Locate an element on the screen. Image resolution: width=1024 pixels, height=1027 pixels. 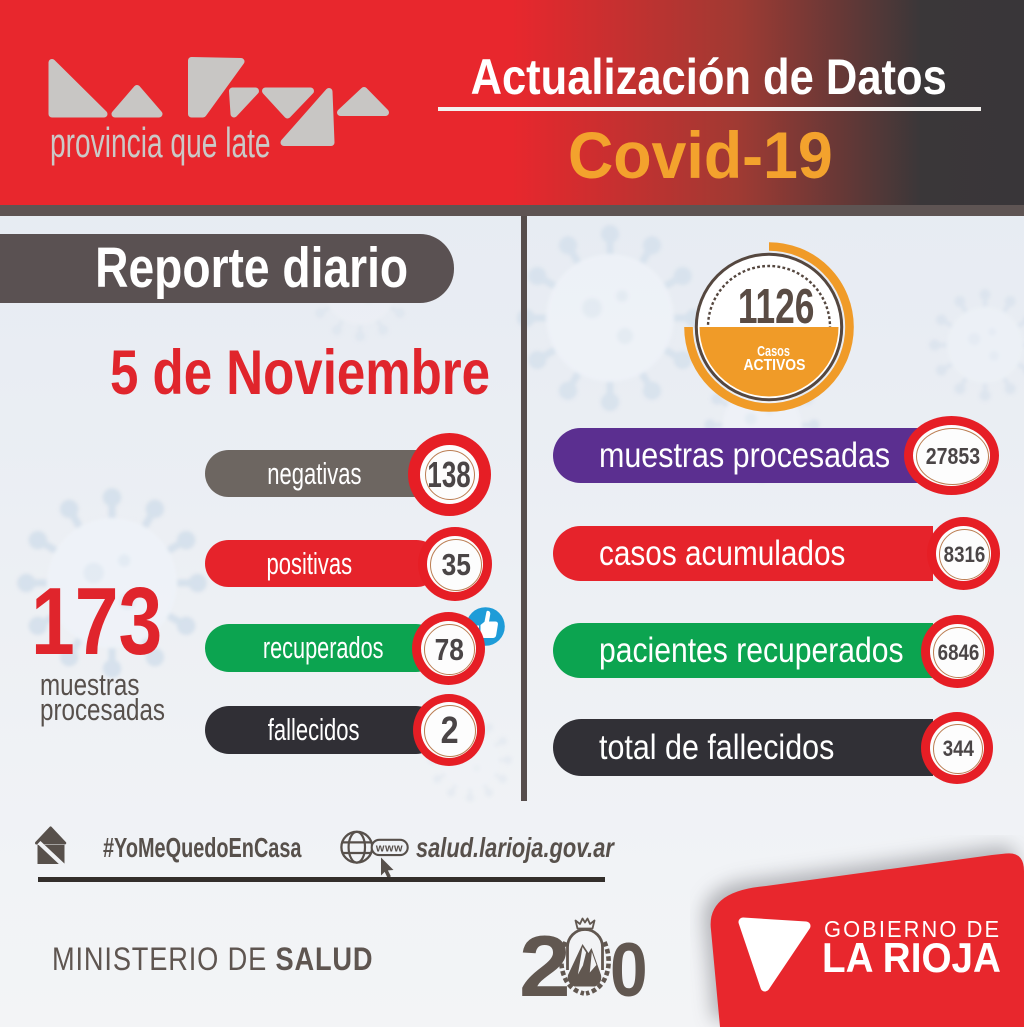
svg-text: www is located at coordinates (389, 849).